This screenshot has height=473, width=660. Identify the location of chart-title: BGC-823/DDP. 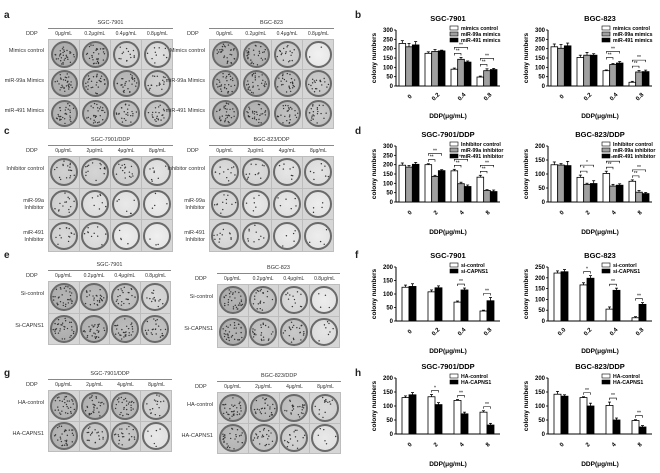
(600, 366).